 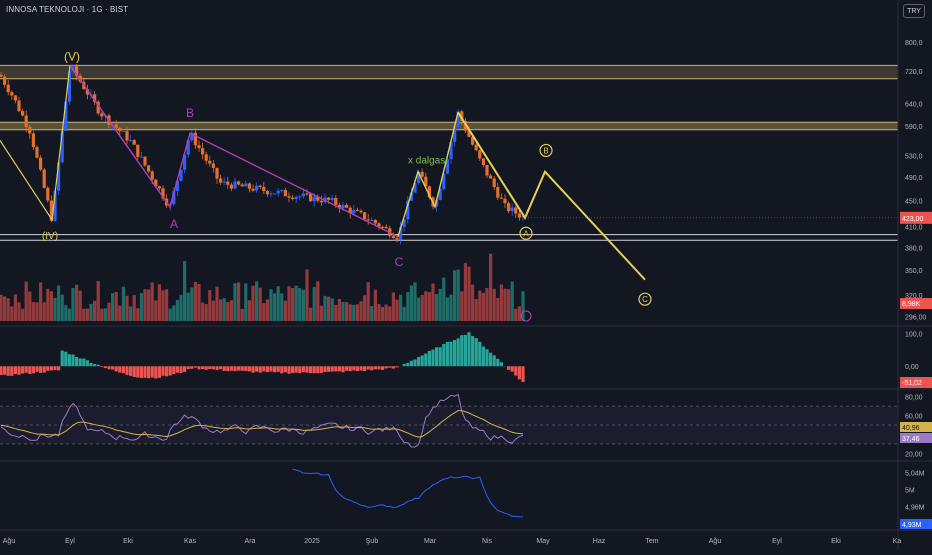 What do you see at coordinates (128, 541) in the screenshot?
I see `time-axis-label: Eki` at bounding box center [128, 541].